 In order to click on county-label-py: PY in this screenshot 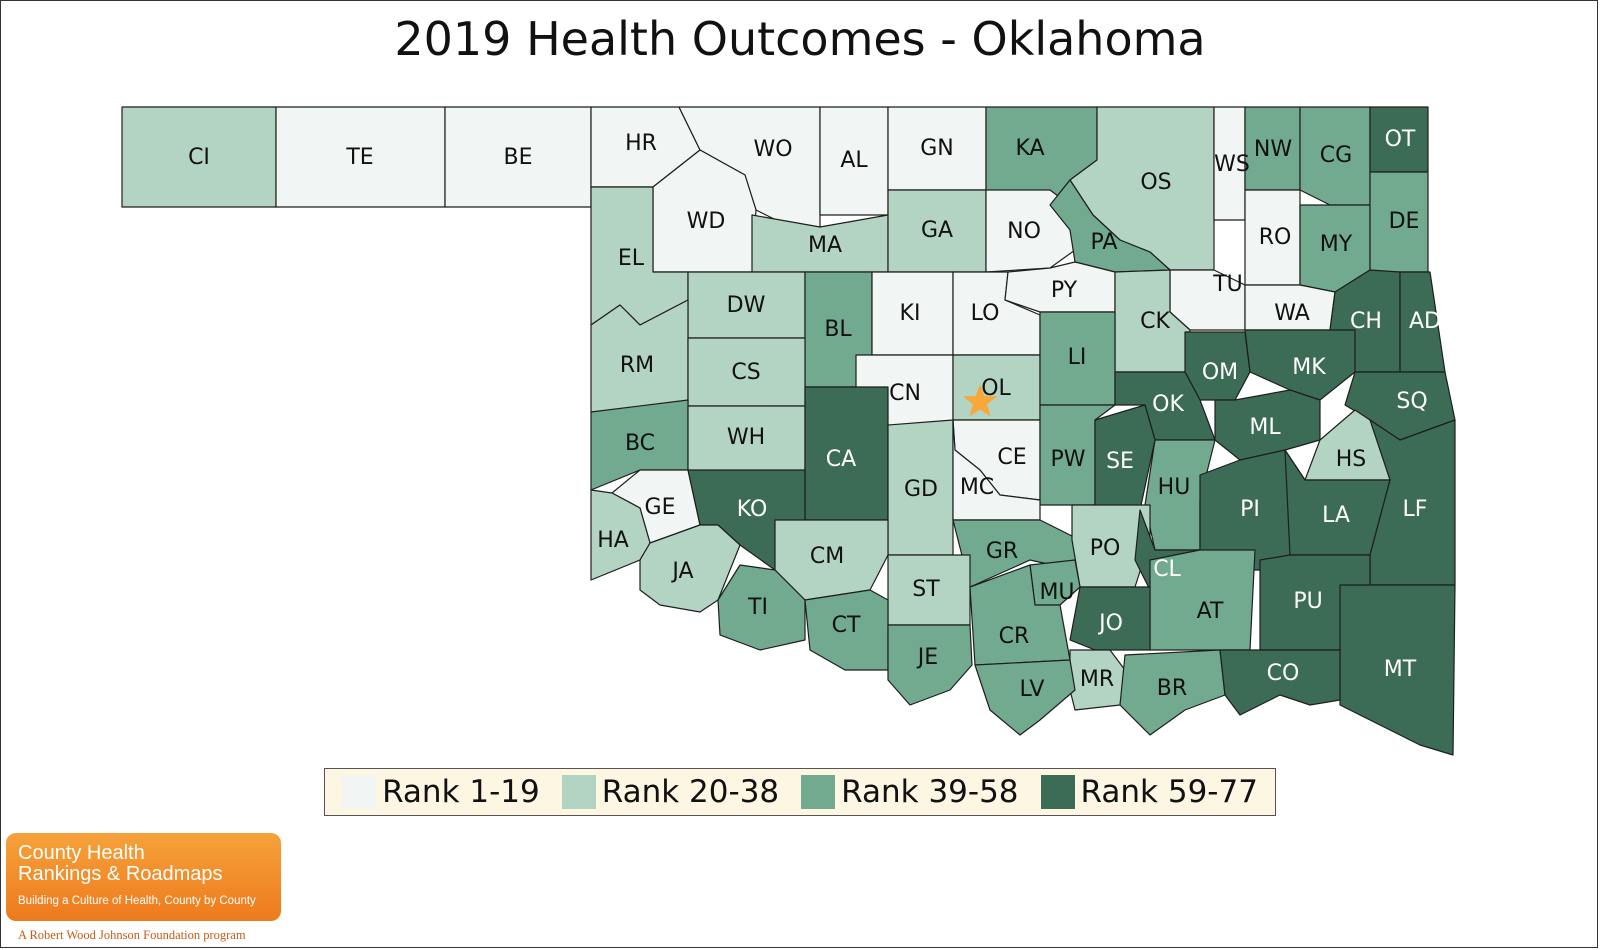, I will do `click(1064, 290)`.